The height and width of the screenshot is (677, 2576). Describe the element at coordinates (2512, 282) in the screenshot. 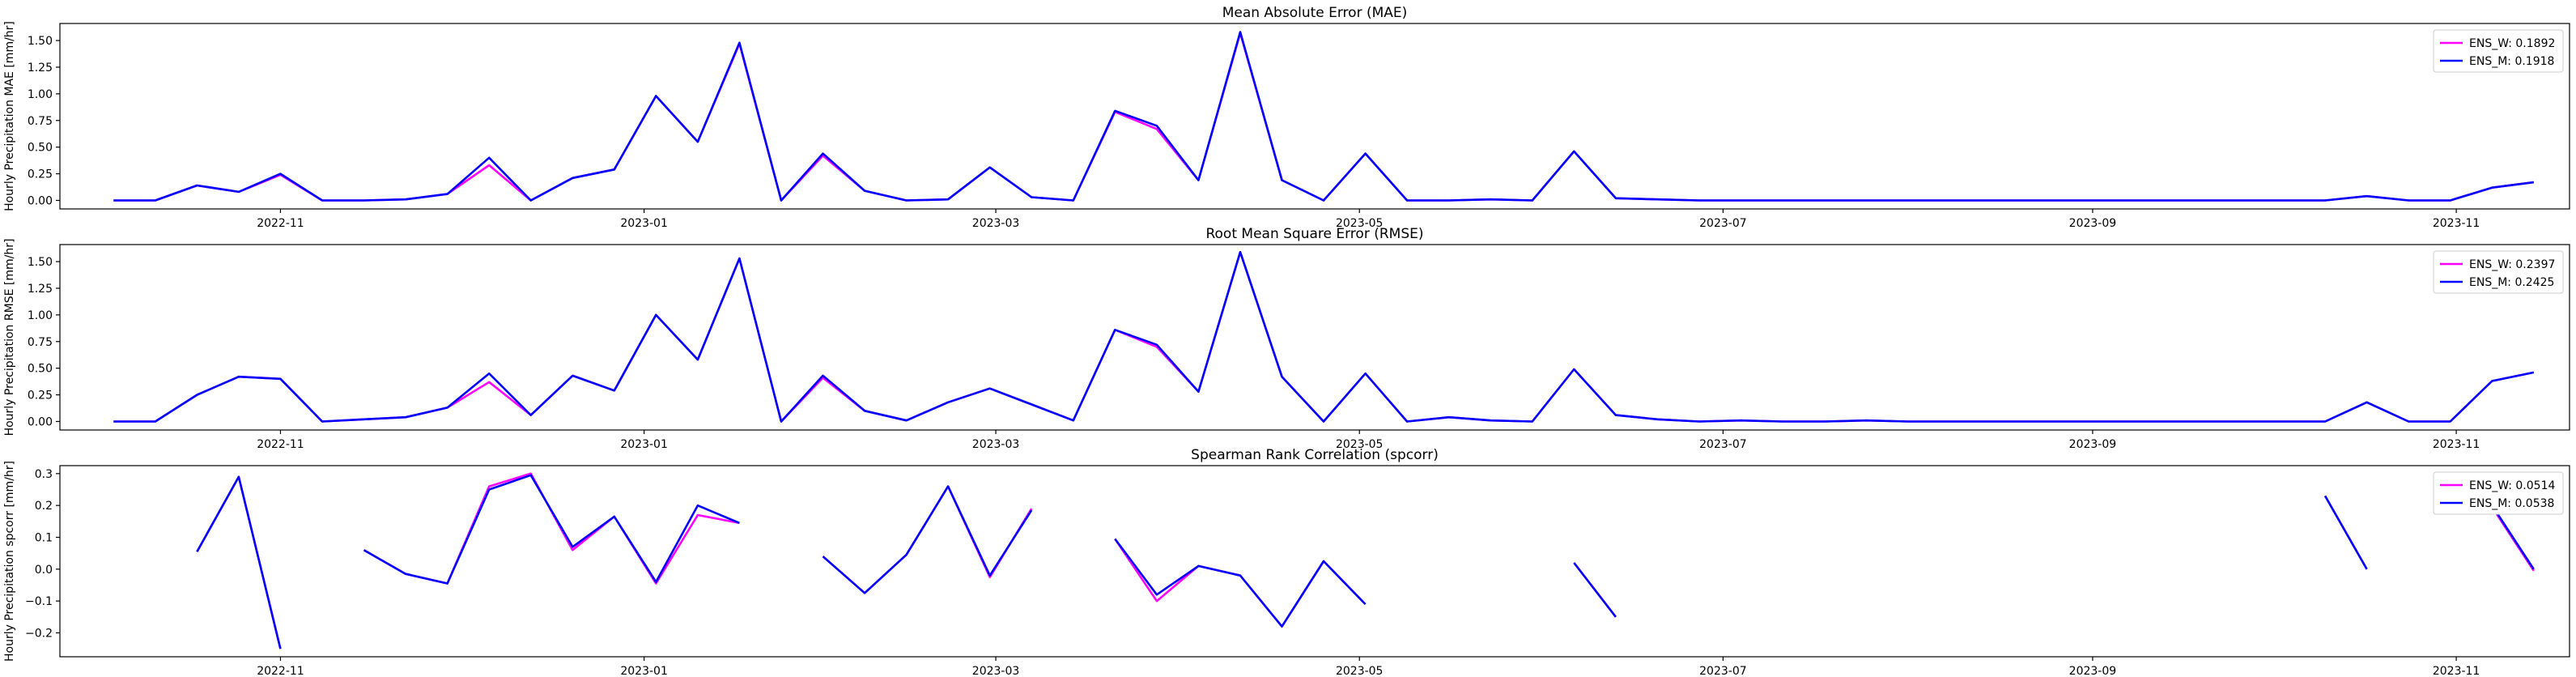

I see `legend-label: ENS_M: 0.2425` at that location.